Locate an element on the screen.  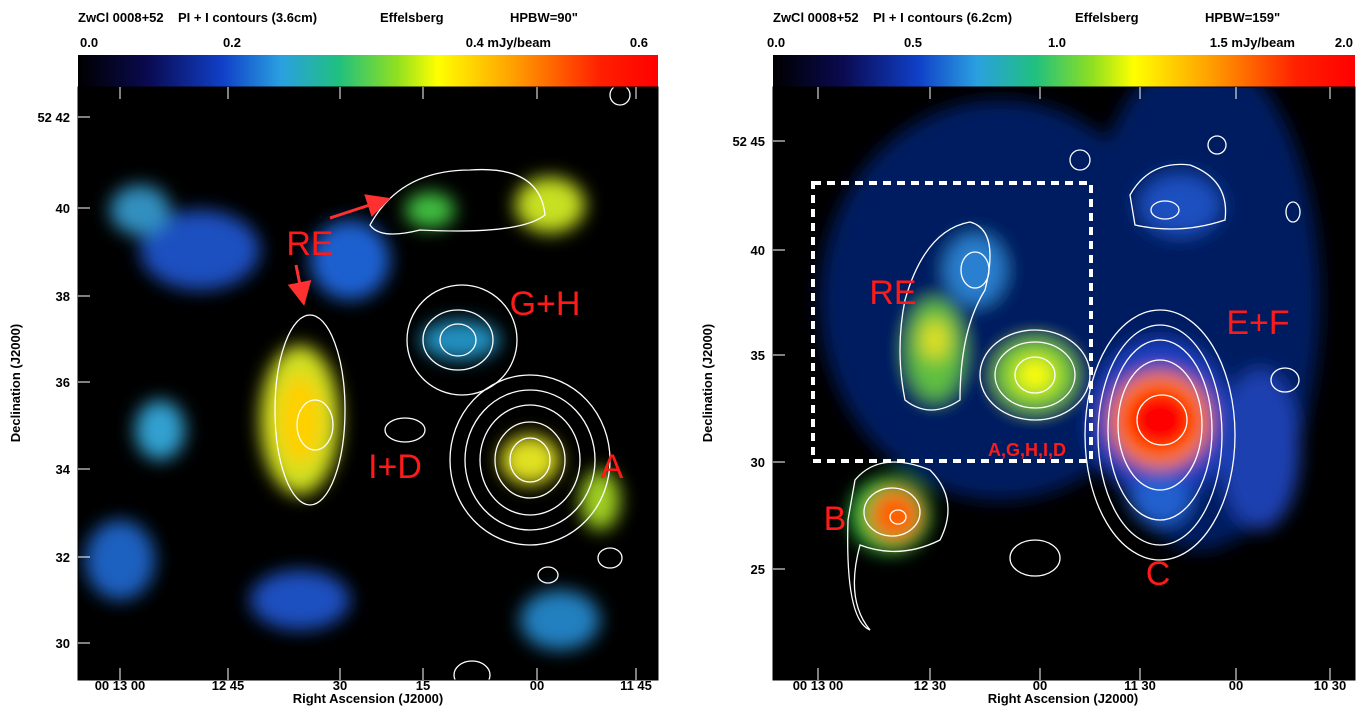
y-tick-label: 25 is located at coordinates (758, 569).